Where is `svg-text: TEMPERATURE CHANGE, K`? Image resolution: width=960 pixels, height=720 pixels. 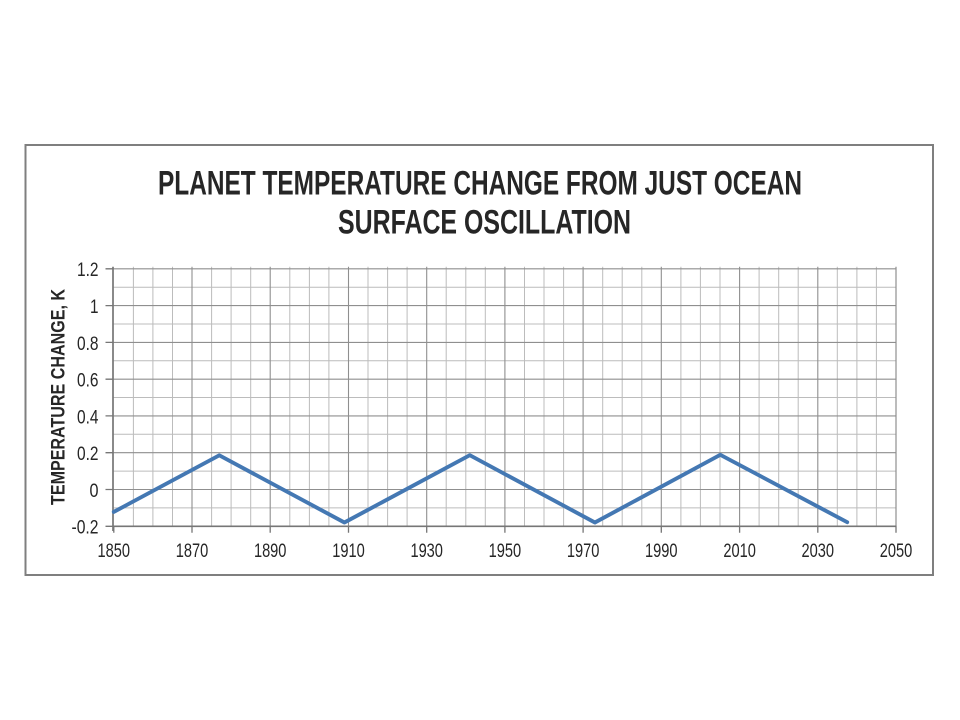 svg-text: TEMPERATURE CHANGE, K is located at coordinates (58, 397).